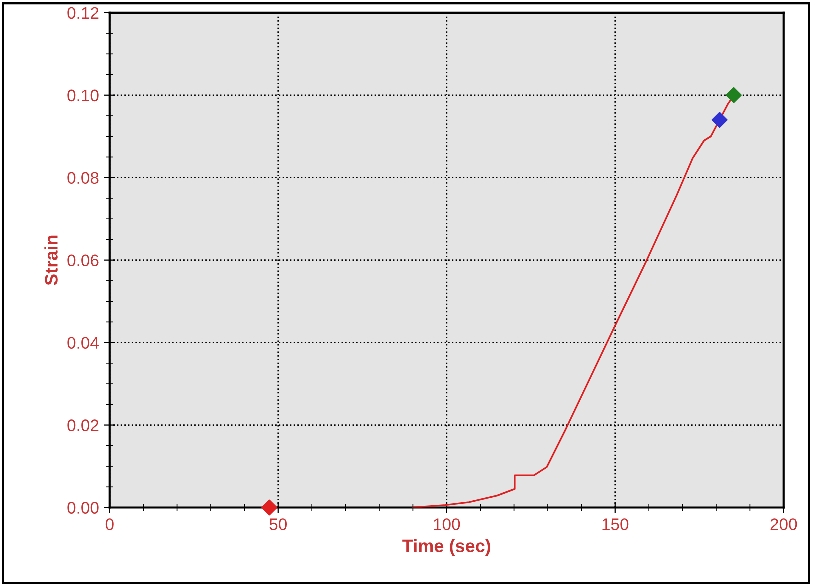 This screenshot has height=587, width=814. Describe the element at coordinates (447, 524) in the screenshot. I see `x-tick-label: 100` at that location.